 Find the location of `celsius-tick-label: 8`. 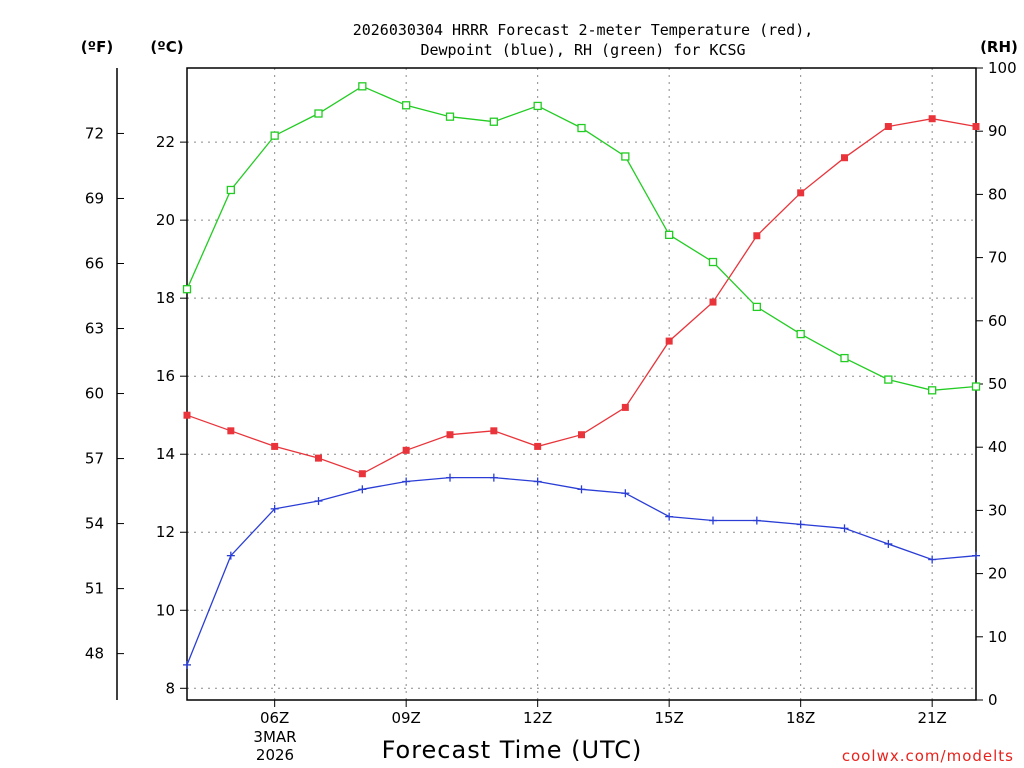

celsius-tick-label: 8 is located at coordinates (170, 688).